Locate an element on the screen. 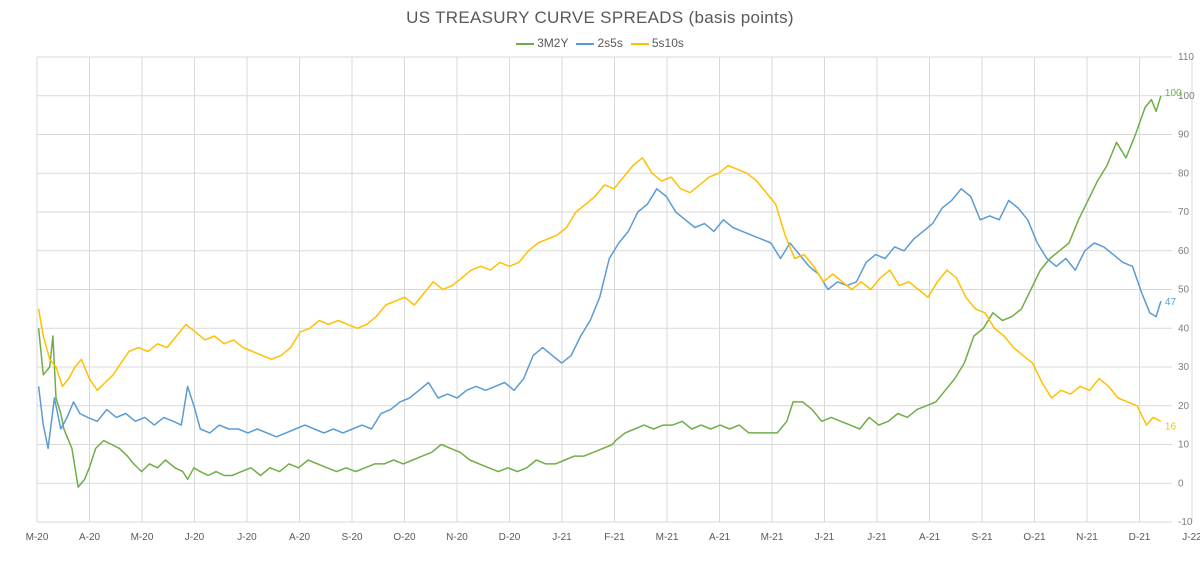  x-tick-label: S-21 is located at coordinates (982, 537).